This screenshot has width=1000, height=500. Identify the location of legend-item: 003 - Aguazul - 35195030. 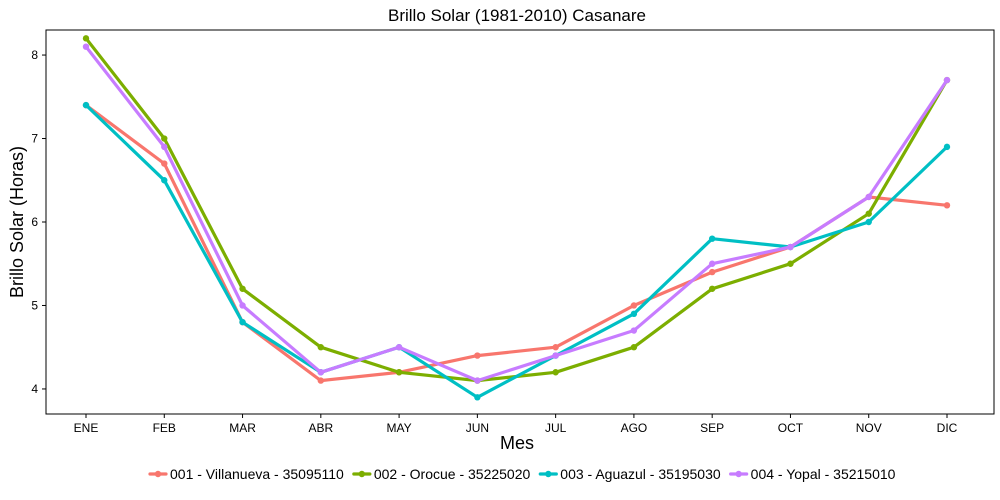
(629, 474).